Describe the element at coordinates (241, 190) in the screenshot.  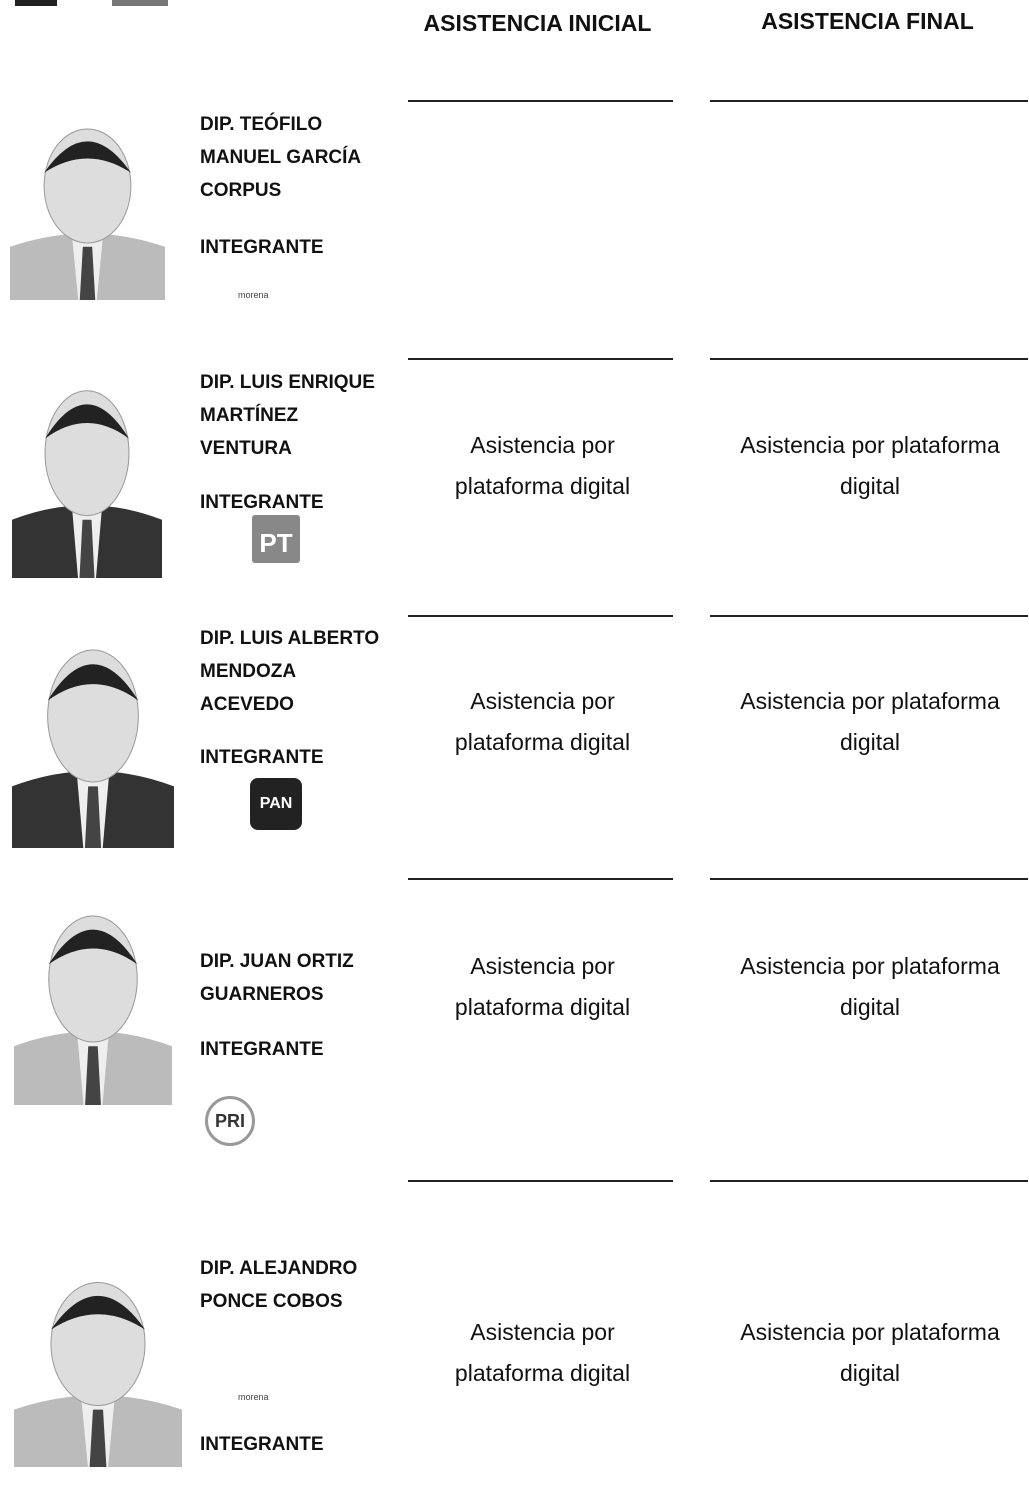
I see `member-name: CORPUS` at that location.